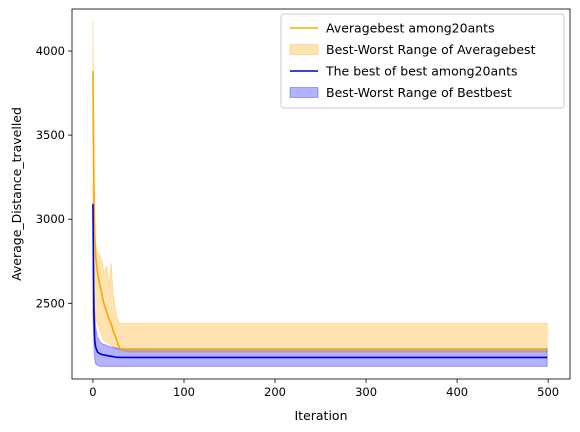 Image resolution: width=580 pixels, height=432 pixels. What do you see at coordinates (324, 389) in the screenshot?
I see `x-axis-ticks: 0 100 200 300 400 500` at bounding box center [324, 389].